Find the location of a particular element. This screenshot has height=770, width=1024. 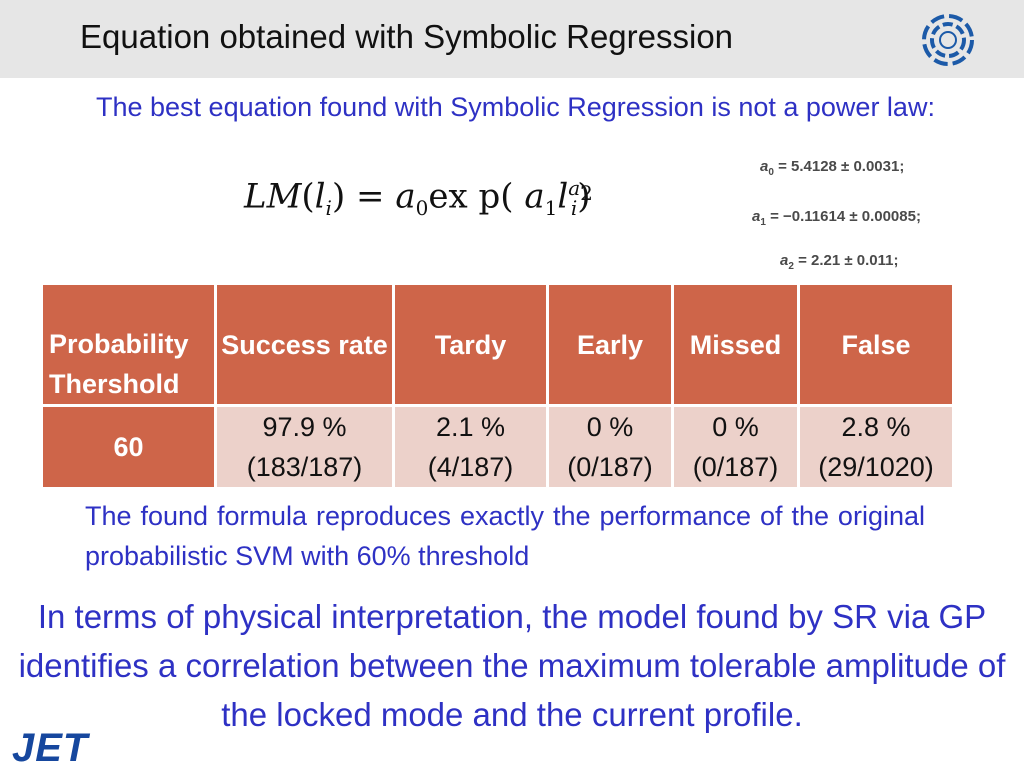

header-missed: Missed is located at coordinates (735, 344).